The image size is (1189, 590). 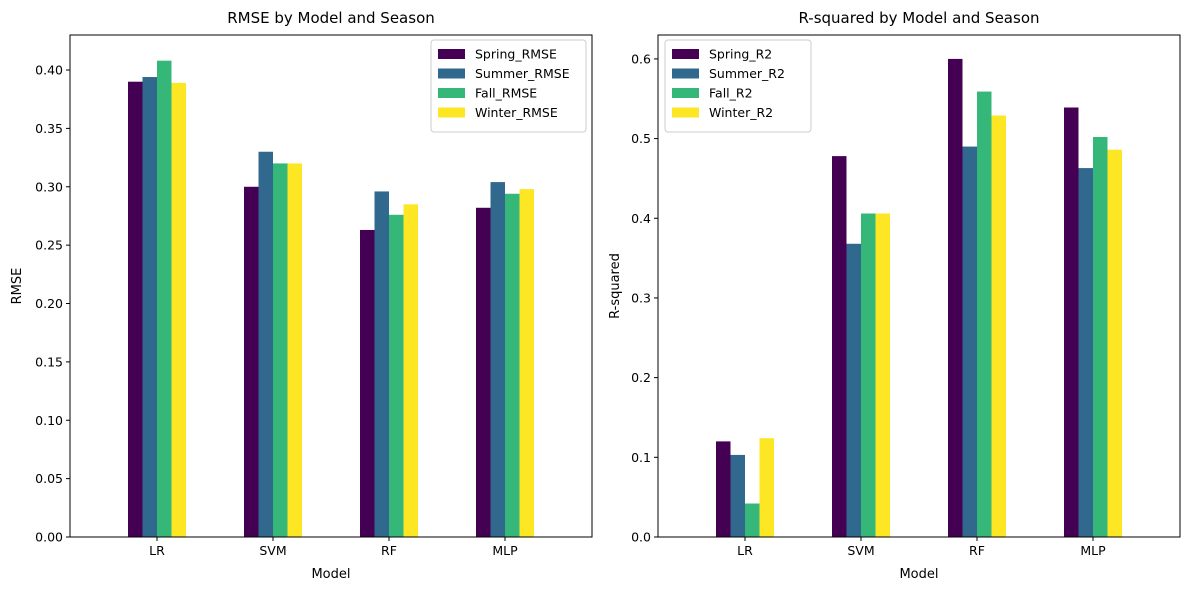 I want to click on legend-swatch-Fall_RMSE, so click(x=451, y=93).